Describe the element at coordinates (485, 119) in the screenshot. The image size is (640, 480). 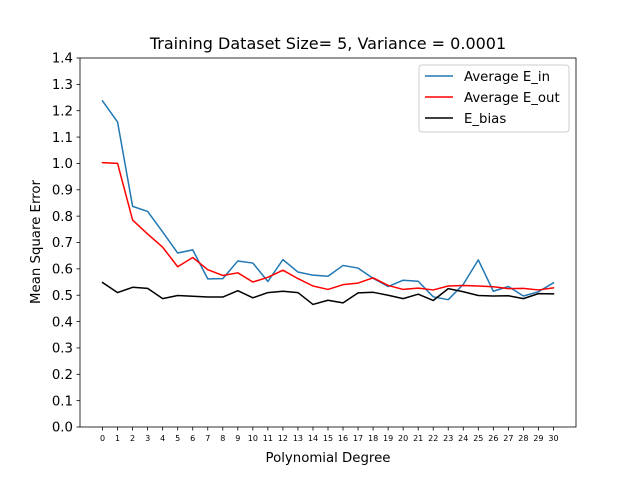
I see `legend-label-e-bias: E_bias` at that location.